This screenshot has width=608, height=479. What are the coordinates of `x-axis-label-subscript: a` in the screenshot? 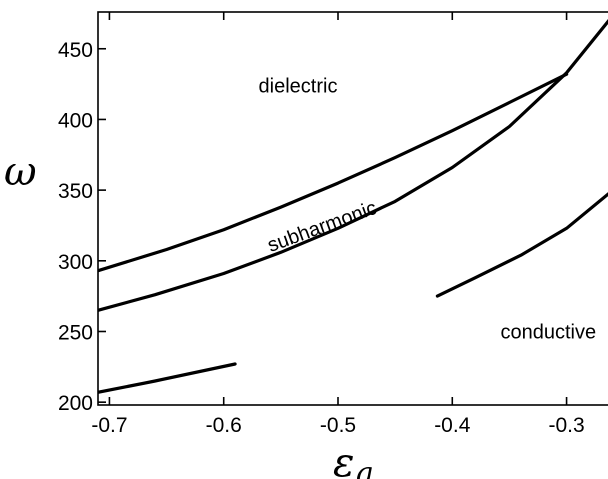 It's located at (365, 467).